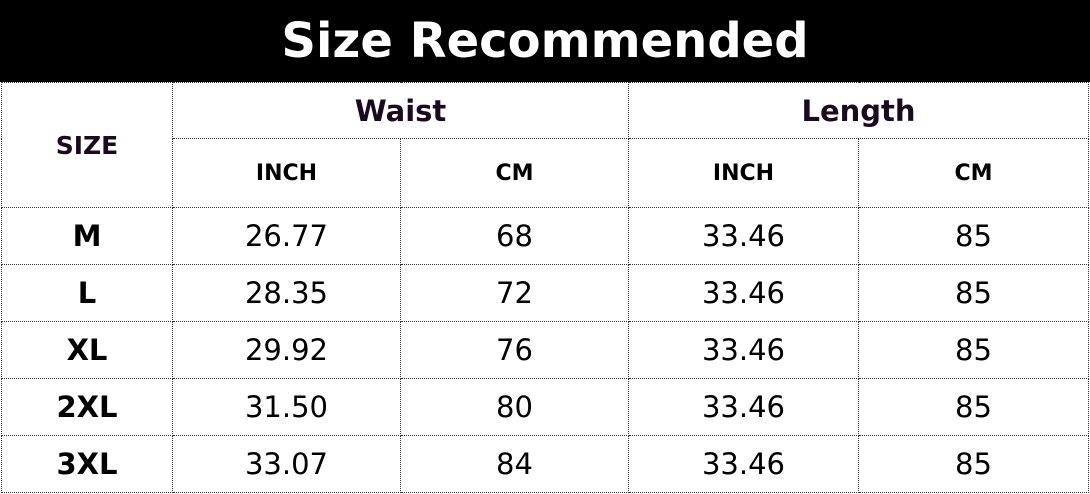 The width and height of the screenshot is (1090, 494). Describe the element at coordinates (286, 407) in the screenshot. I see `waist-inch-cell: 31.50` at that location.